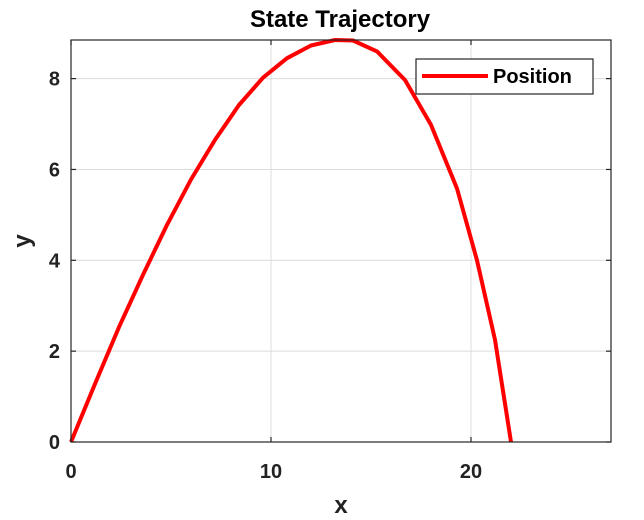 The width and height of the screenshot is (644, 520). What do you see at coordinates (54, 170) in the screenshot?
I see `y-tick-label: 6` at bounding box center [54, 170].